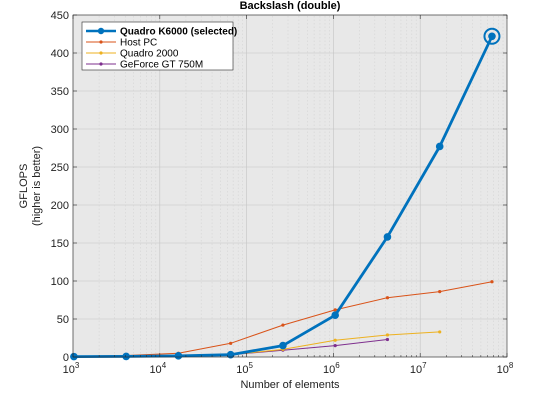 The image size is (560, 404). I want to click on x-tick-label: 10⁵, so click(244, 368).